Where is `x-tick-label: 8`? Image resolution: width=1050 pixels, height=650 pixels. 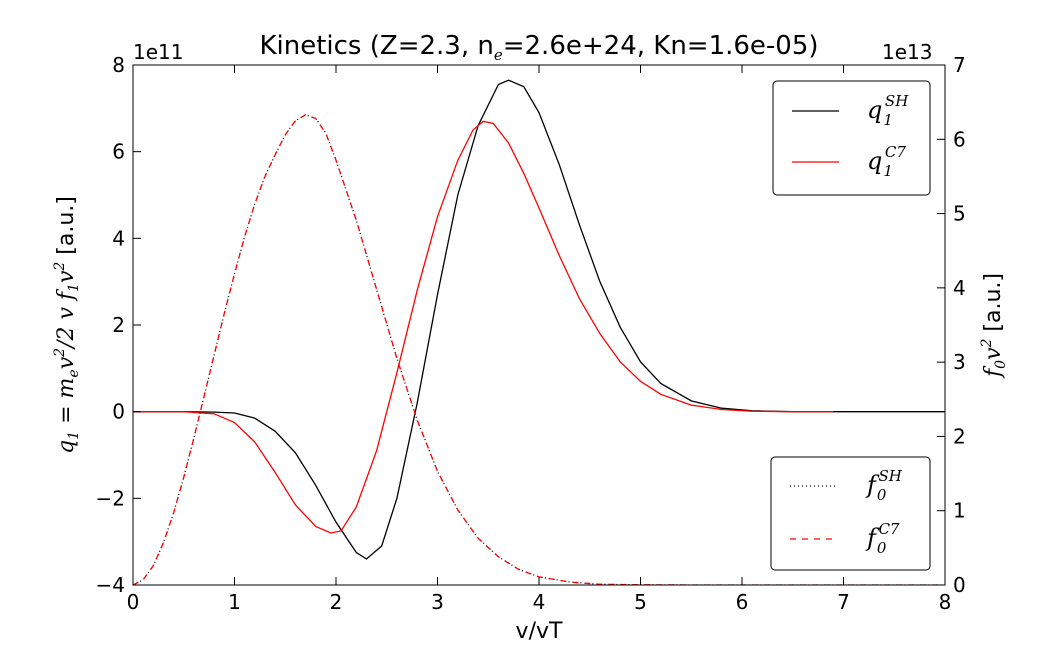
x-tick-label: 8 is located at coordinates (945, 602).